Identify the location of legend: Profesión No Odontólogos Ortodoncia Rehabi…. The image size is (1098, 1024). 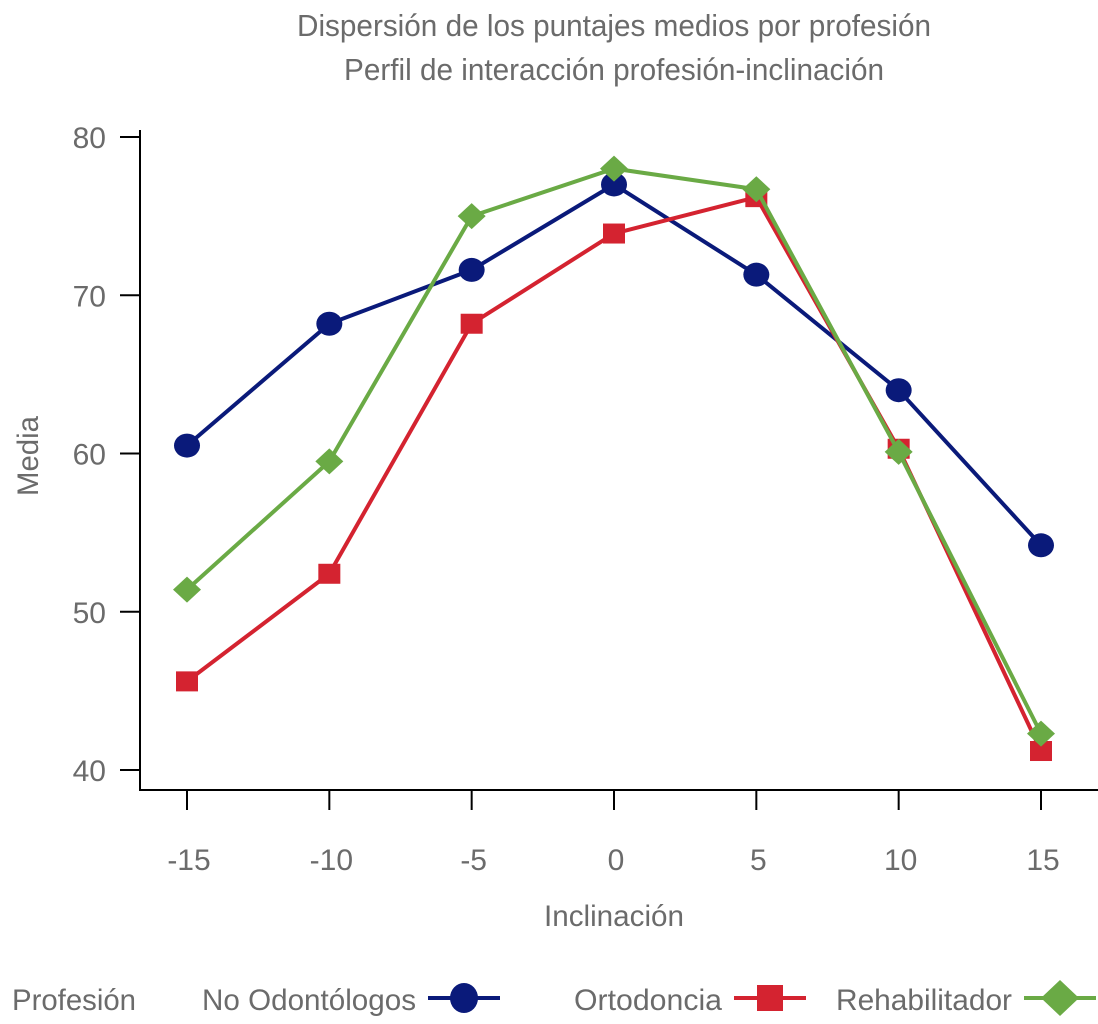
(554, 998).